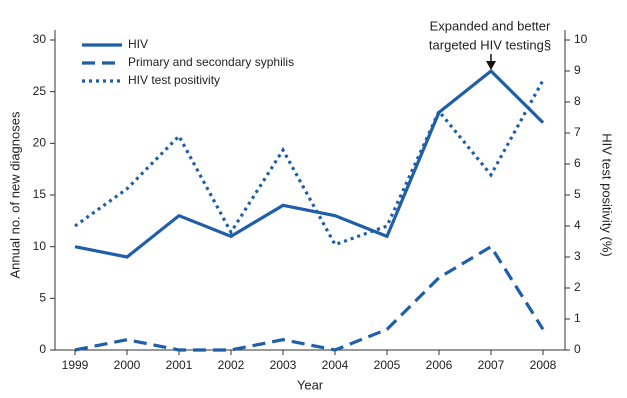  What do you see at coordinates (607, 195) in the screenshot?
I see `y2-axis-label: HIV test positivity (%)` at bounding box center [607, 195].